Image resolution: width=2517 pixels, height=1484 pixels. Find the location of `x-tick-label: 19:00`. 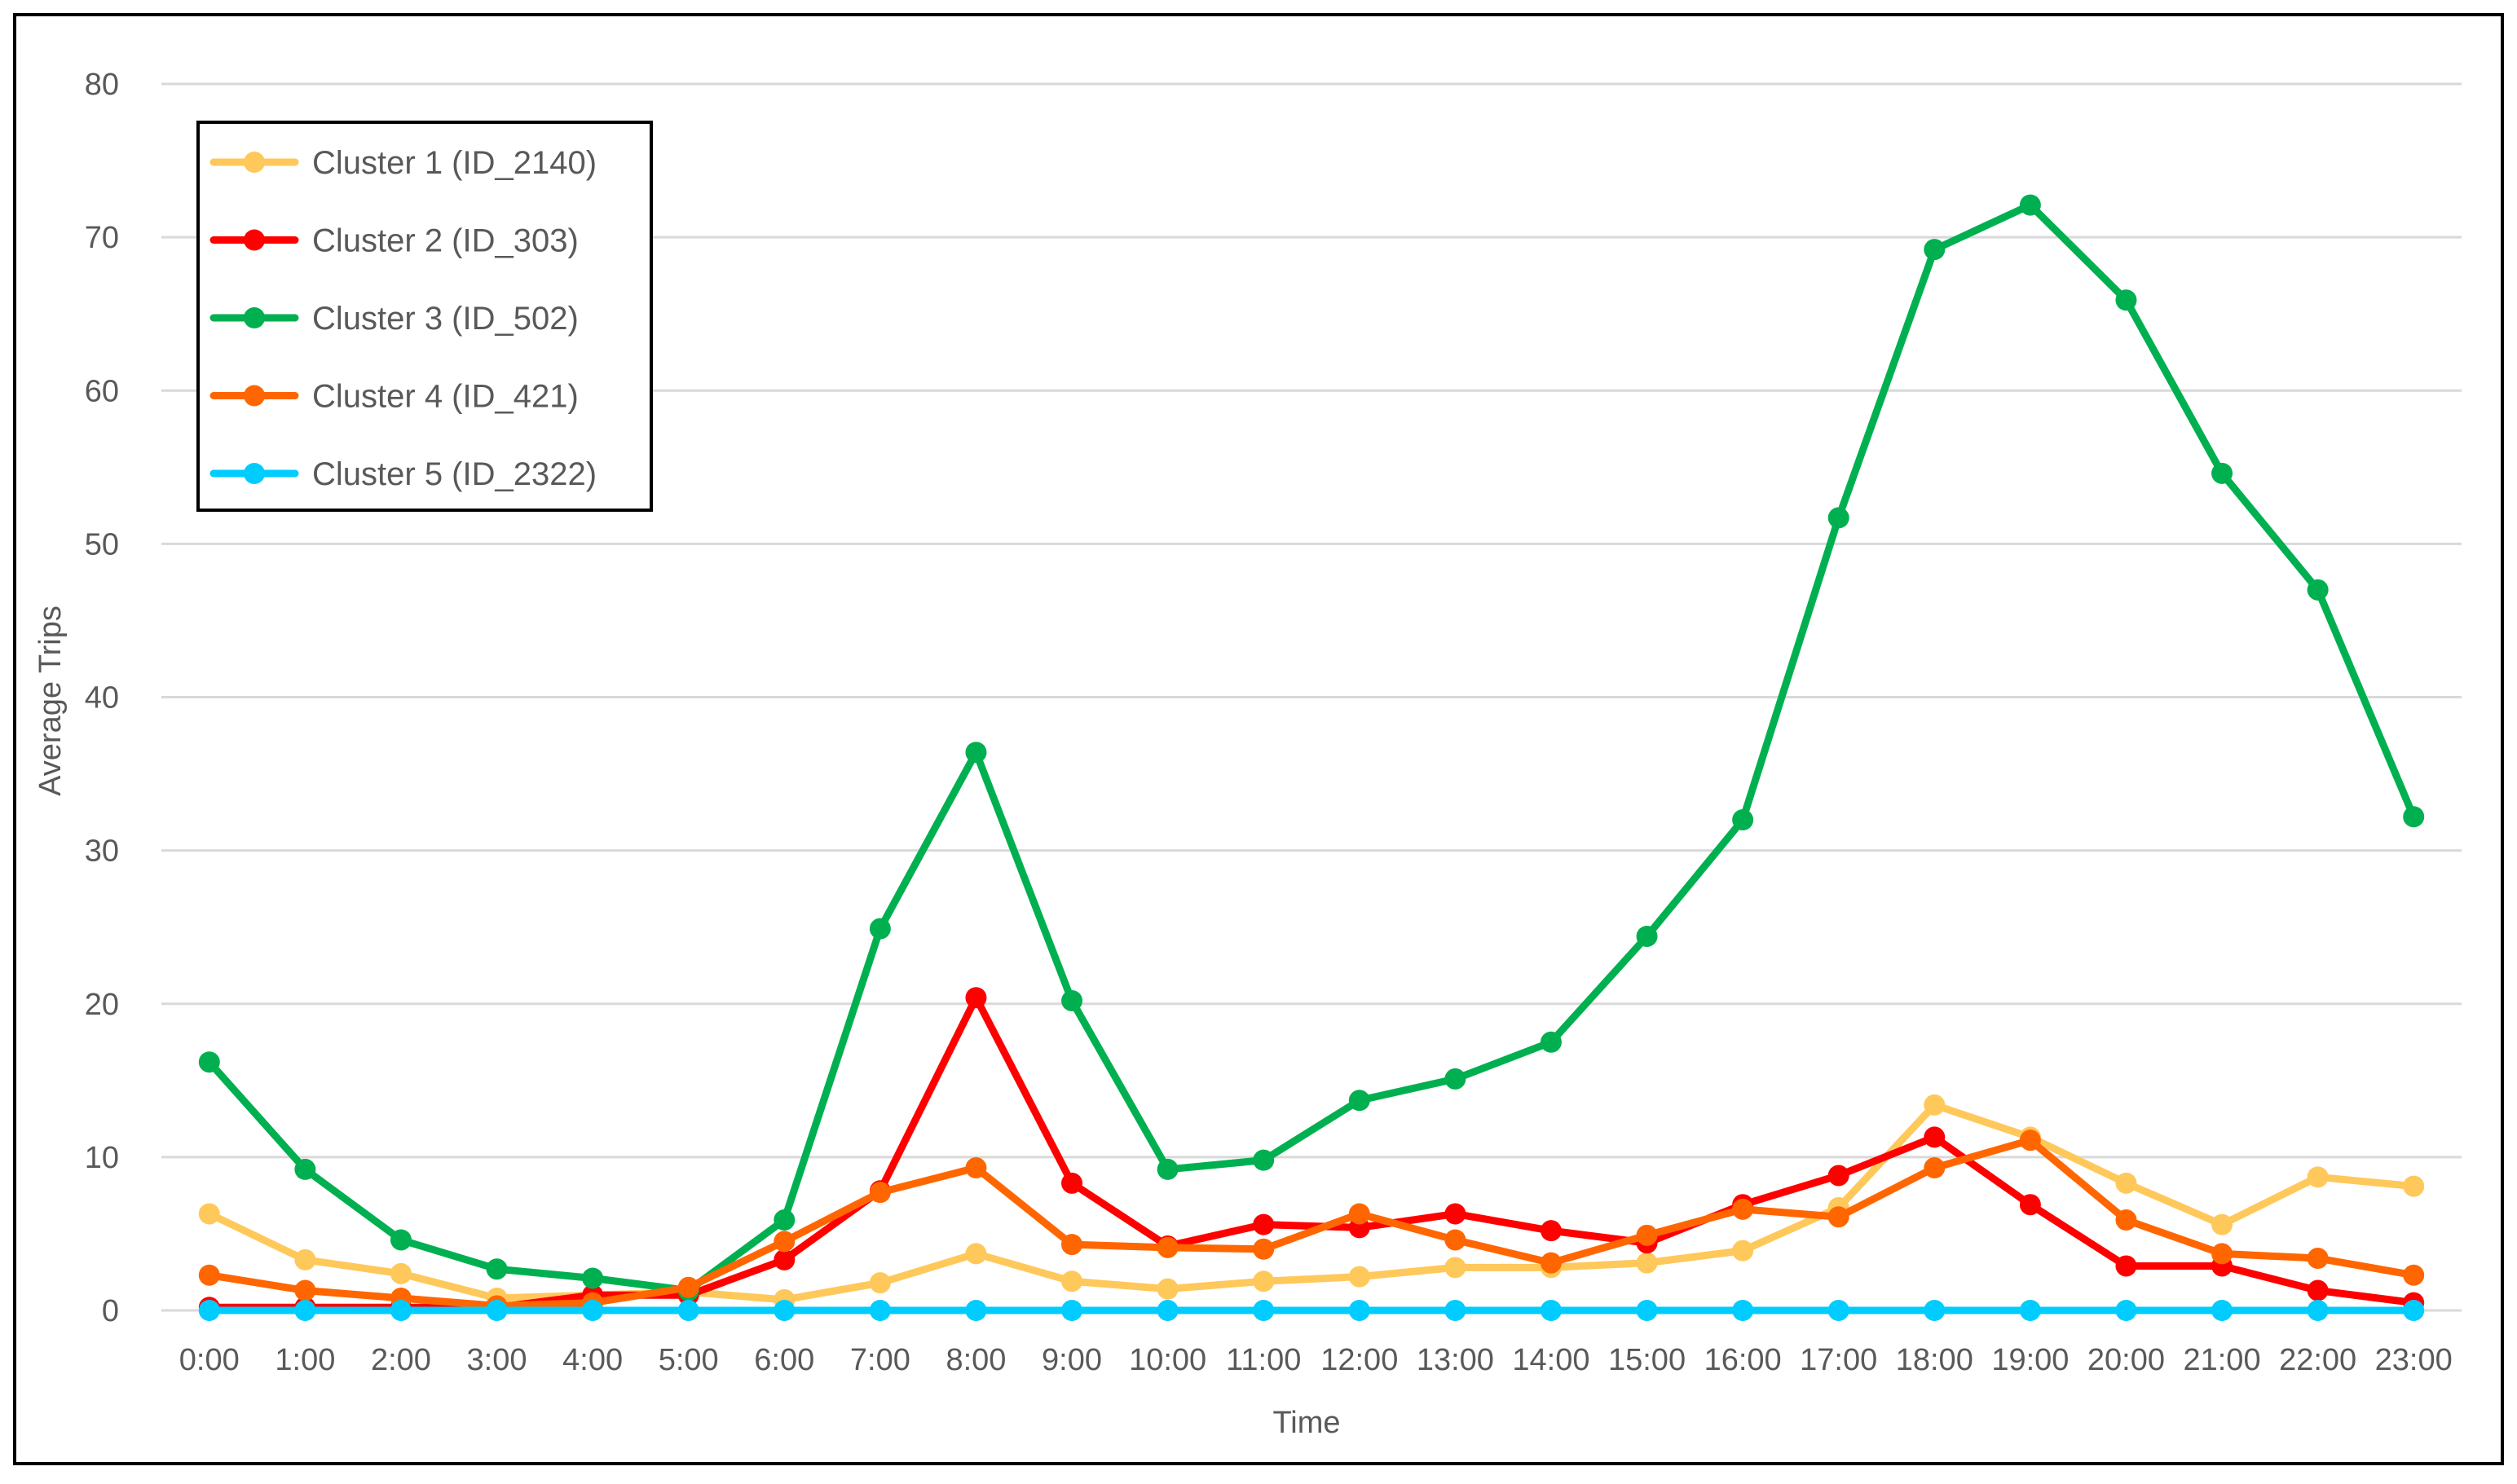

x-tick-label: 19:00 is located at coordinates (2030, 1360).